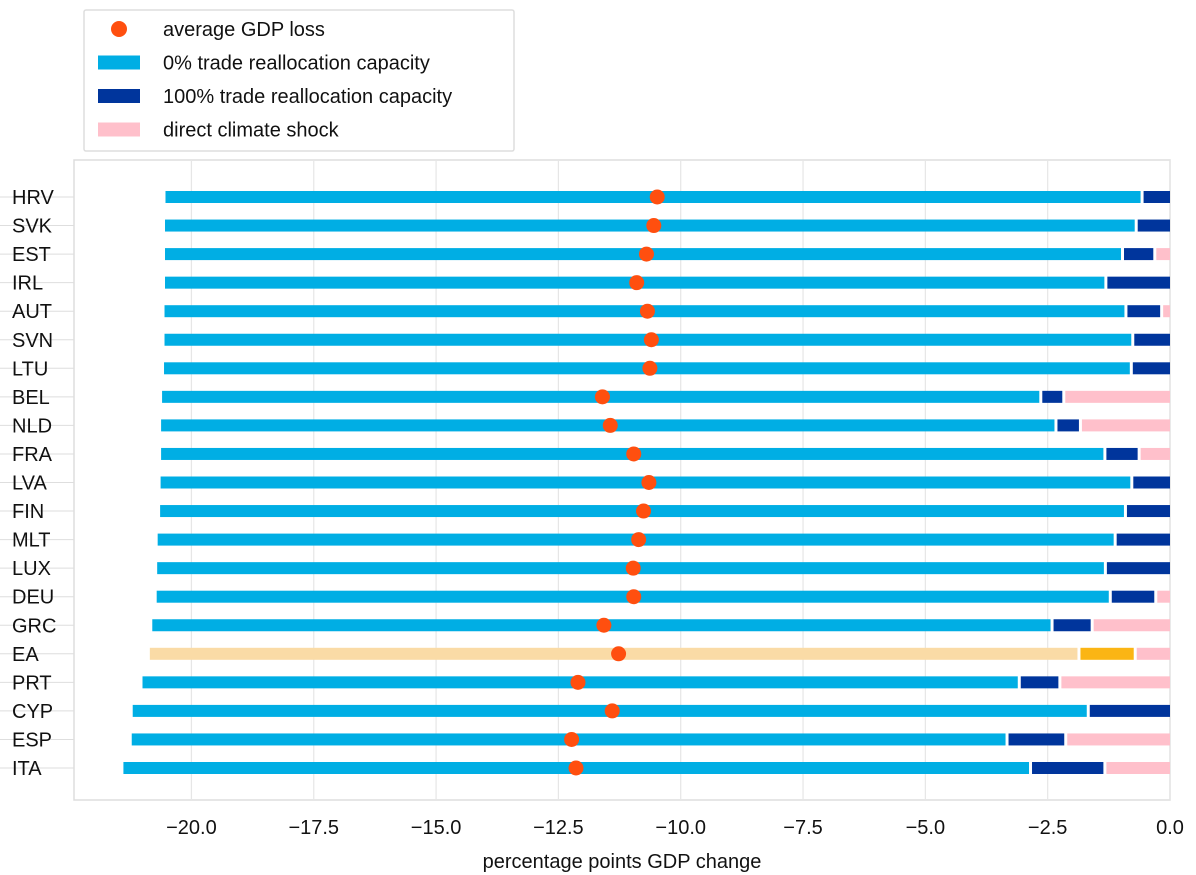  I want to click on category-label: FIN, so click(28, 512).